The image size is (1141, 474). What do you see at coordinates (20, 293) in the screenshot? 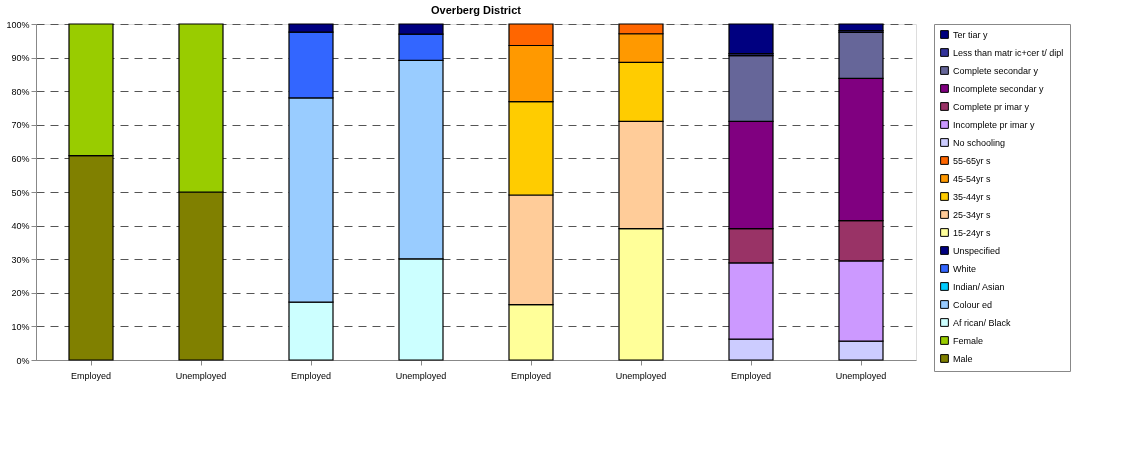
I see `y-tick-label: 20%` at bounding box center [20, 293].